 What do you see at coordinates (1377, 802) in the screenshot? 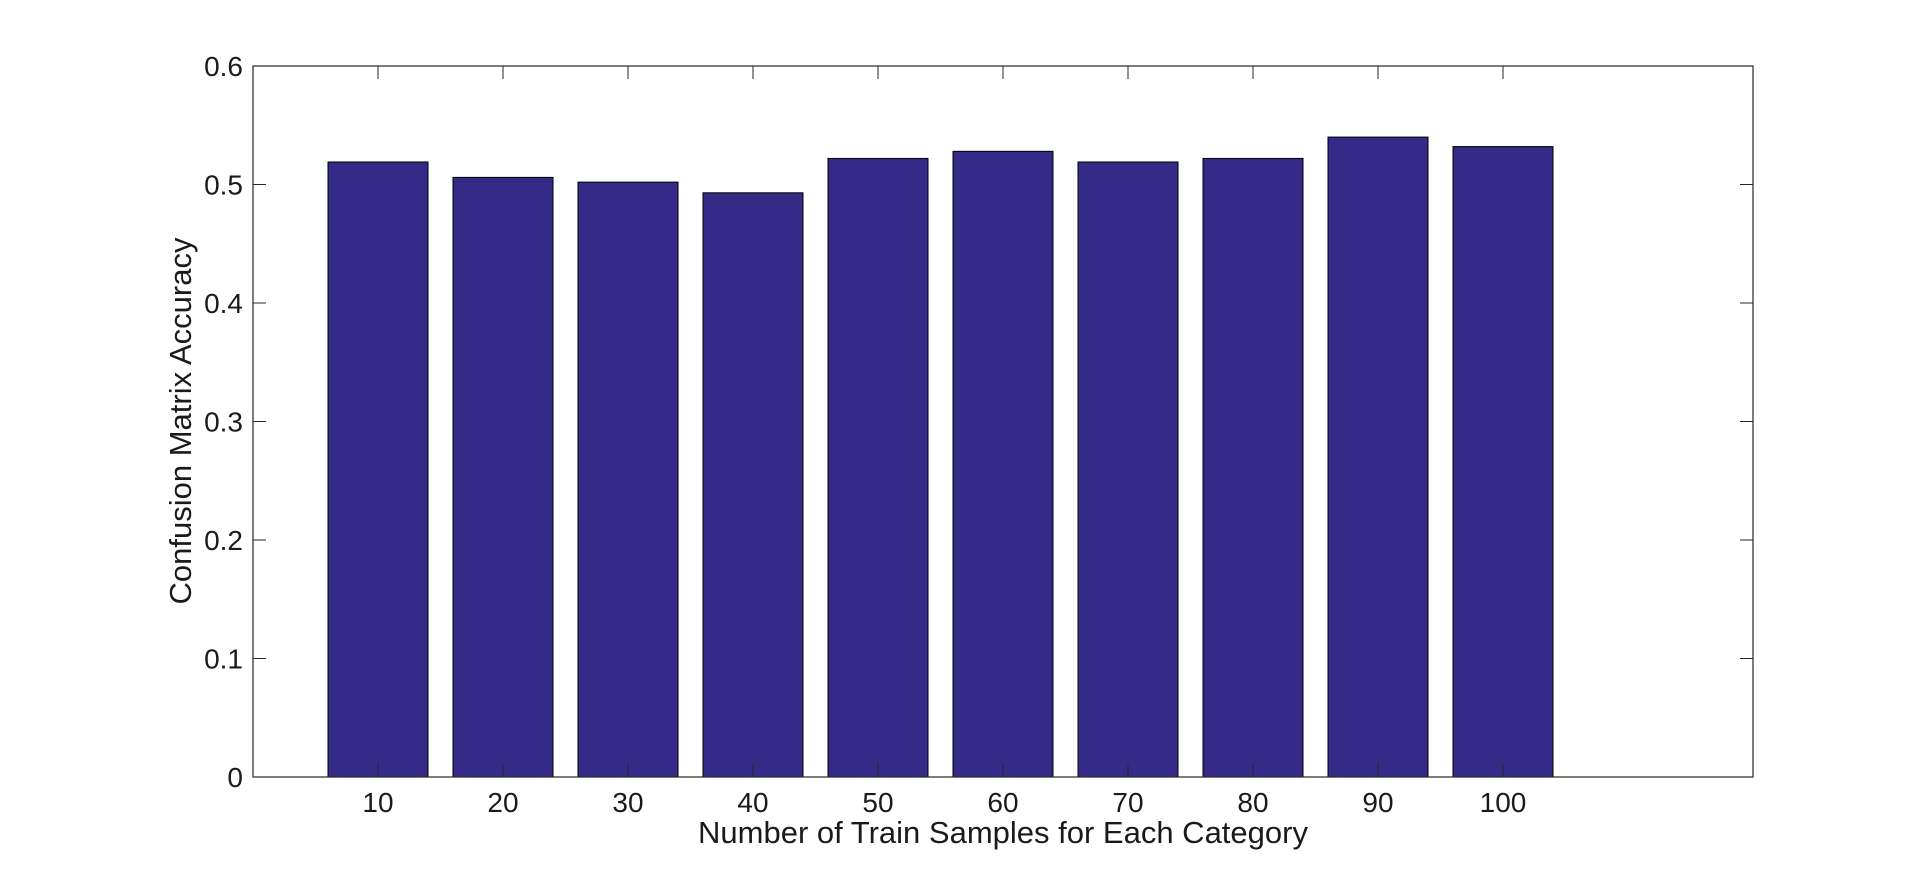
I see `x-tick-label-90: 90` at bounding box center [1377, 802].